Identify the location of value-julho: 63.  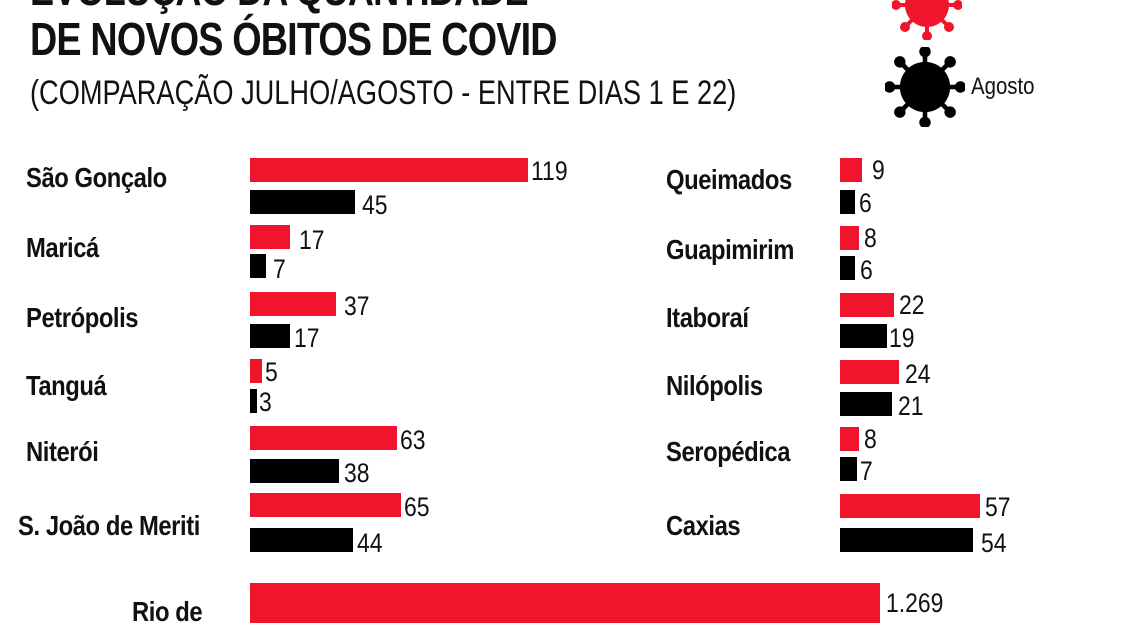
(413, 440).